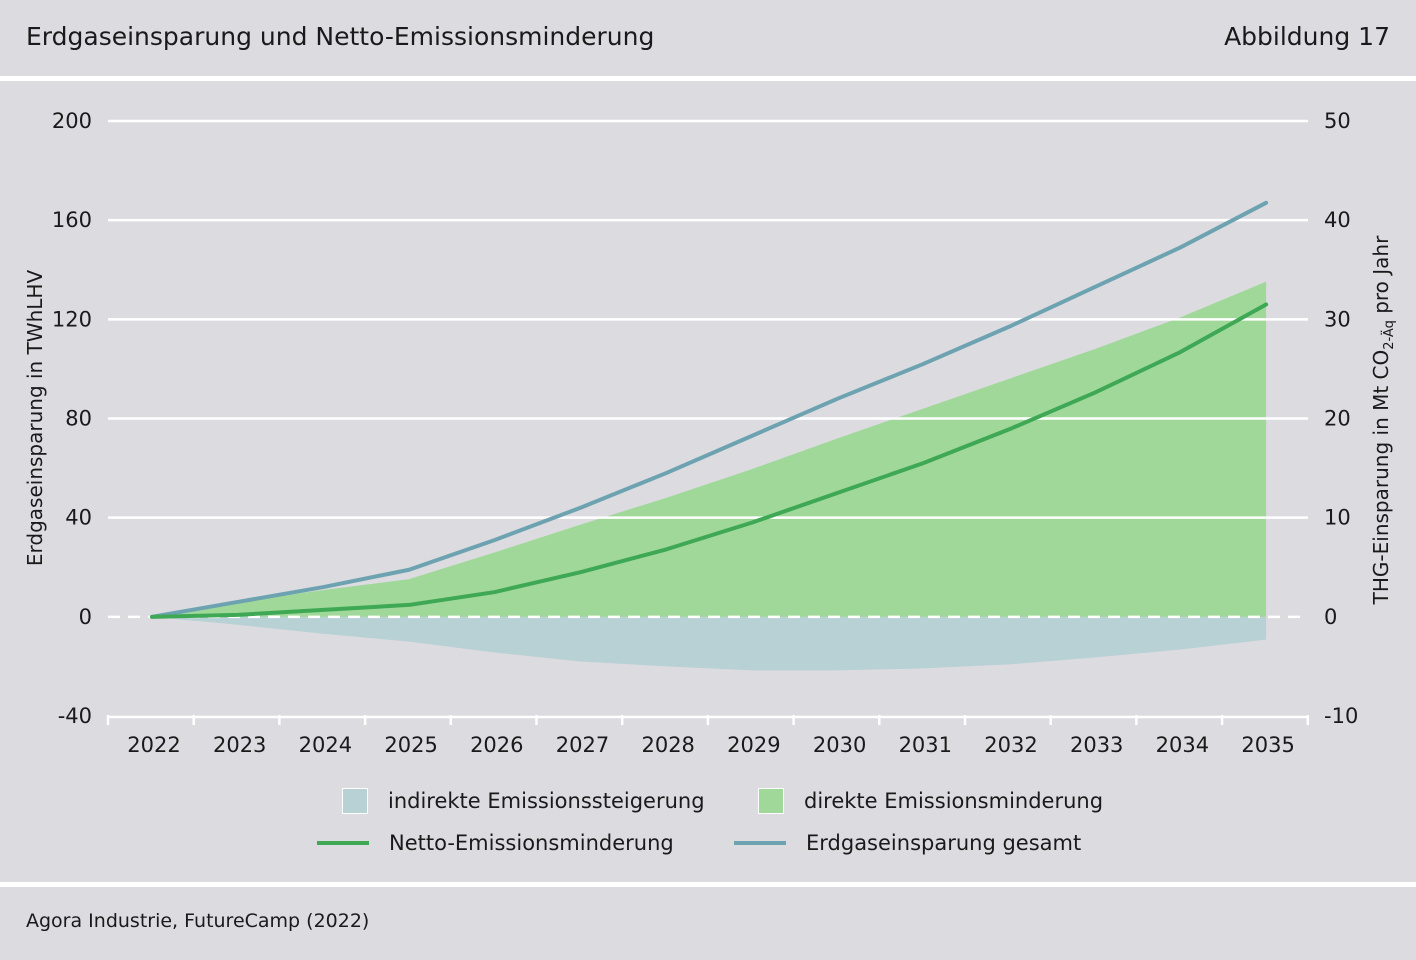 This screenshot has width=1416, height=960. What do you see at coordinates (72, 121) in the screenshot?
I see `y-tick-label: 200` at bounding box center [72, 121].